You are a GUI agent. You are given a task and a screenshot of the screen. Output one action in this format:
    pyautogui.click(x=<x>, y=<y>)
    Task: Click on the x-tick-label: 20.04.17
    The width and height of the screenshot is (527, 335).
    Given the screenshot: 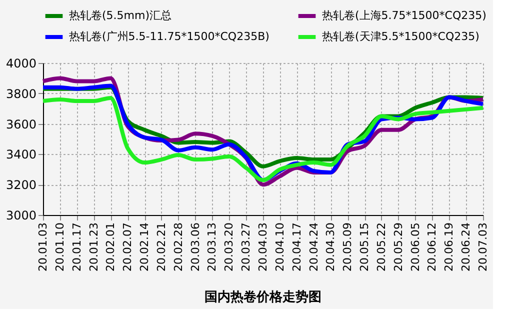 What is the action you would take?
    pyautogui.click(x=297, y=247)
    